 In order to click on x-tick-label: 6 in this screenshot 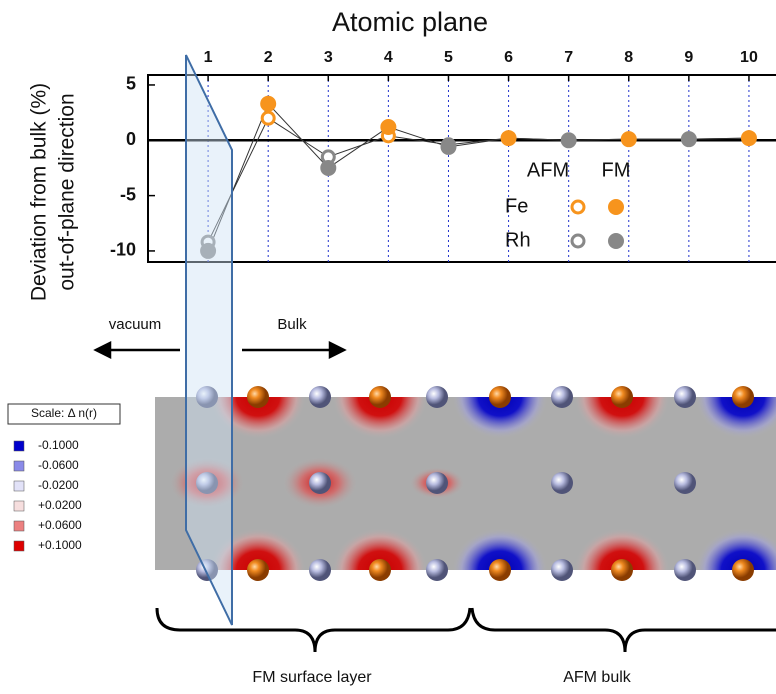, I will do `click(508, 57)`.